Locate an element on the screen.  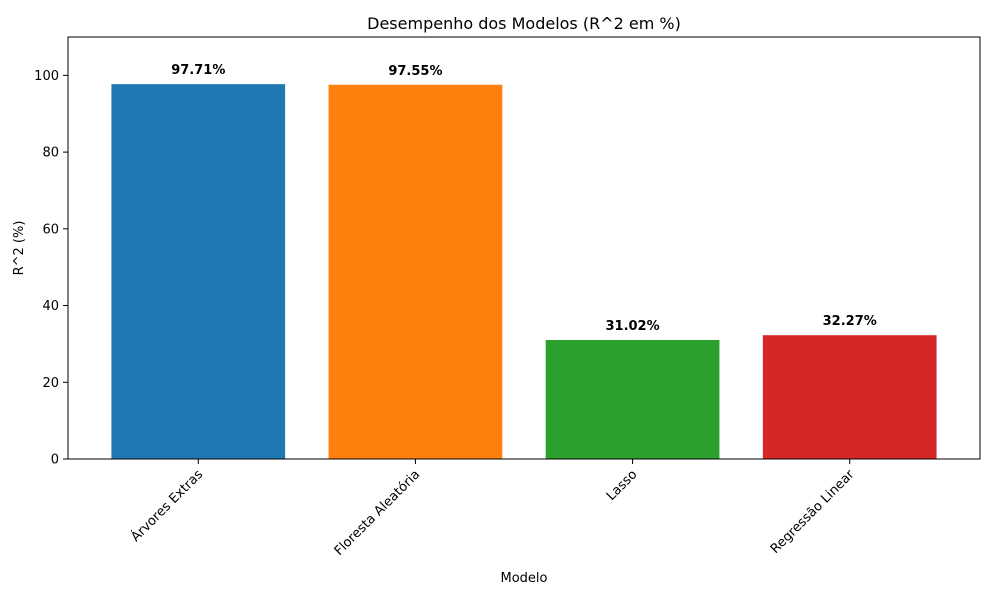
y-axis: 0 20 40 60 80 100 is located at coordinates (51, 268).